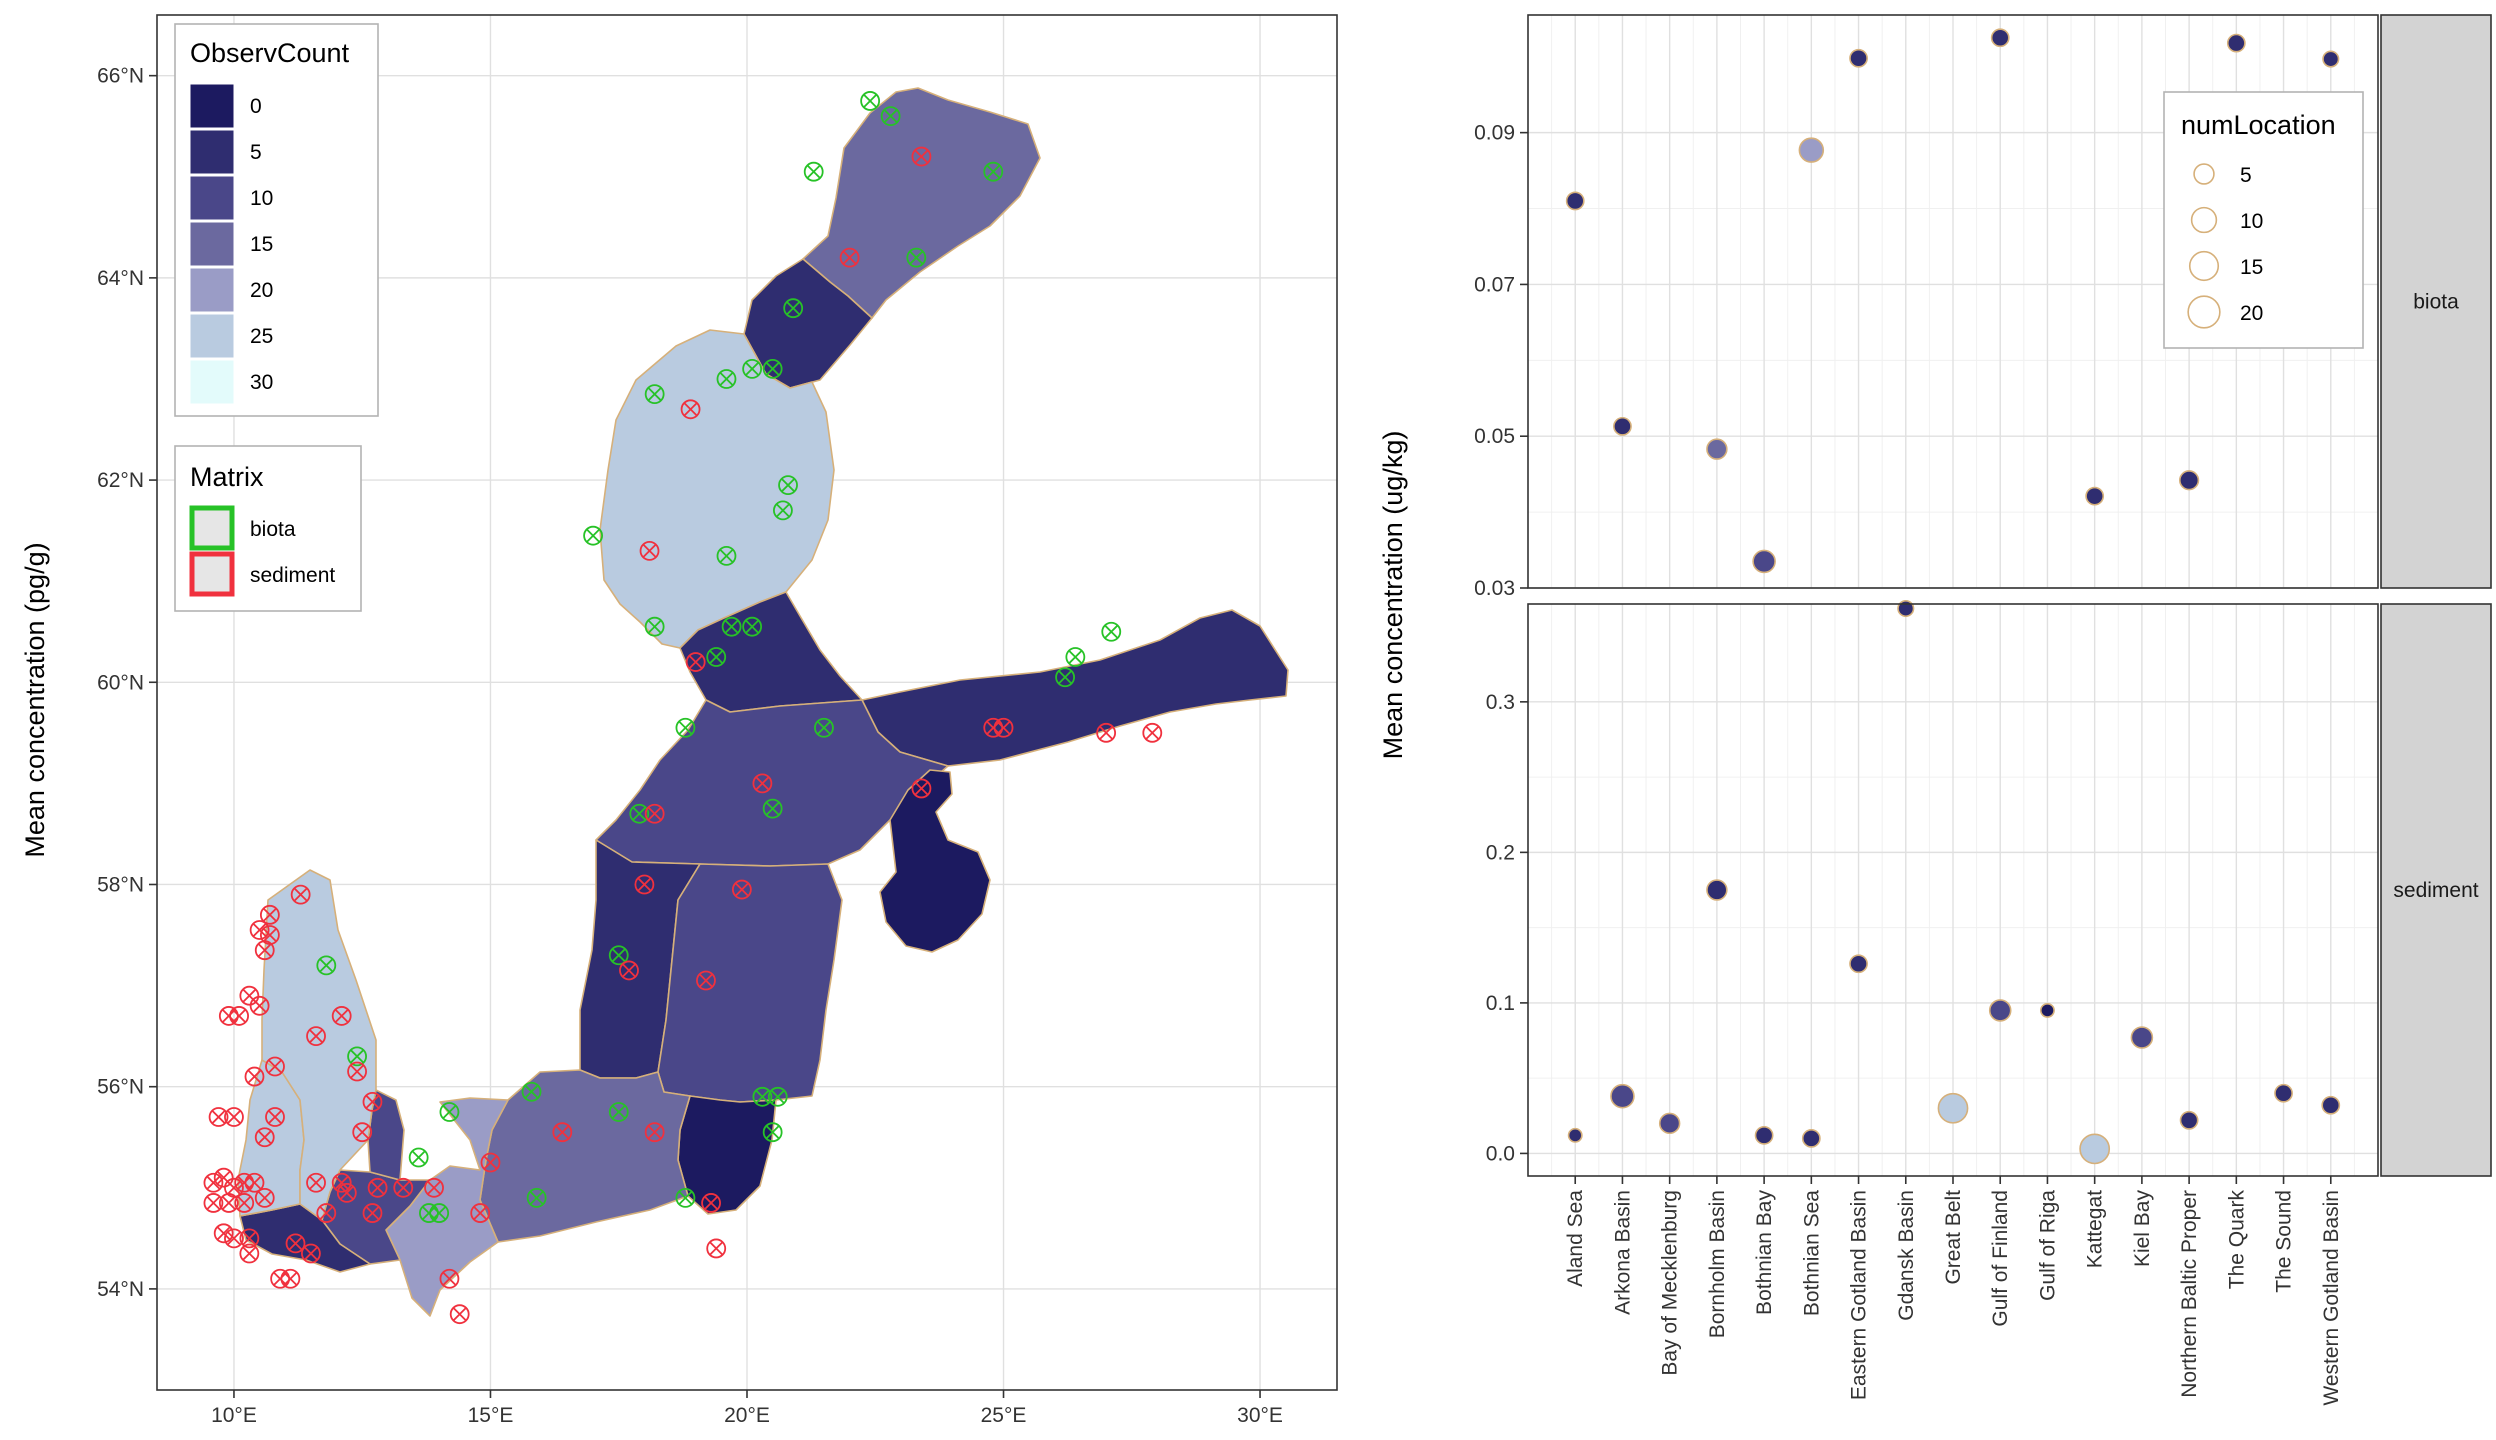 The height and width of the screenshot is (1440, 2496). Describe the element at coordinates (1260, 1415) in the screenshot. I see `map-x-tick-label: 30°E` at that location.